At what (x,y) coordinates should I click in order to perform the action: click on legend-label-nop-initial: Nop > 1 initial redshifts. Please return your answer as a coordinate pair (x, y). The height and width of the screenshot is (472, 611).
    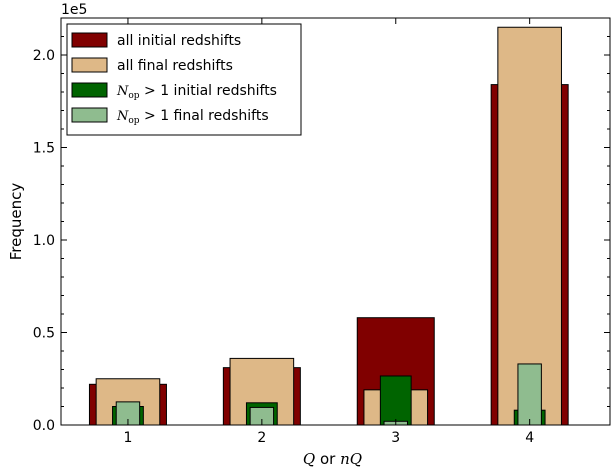
    Looking at the image, I should click on (196, 92).